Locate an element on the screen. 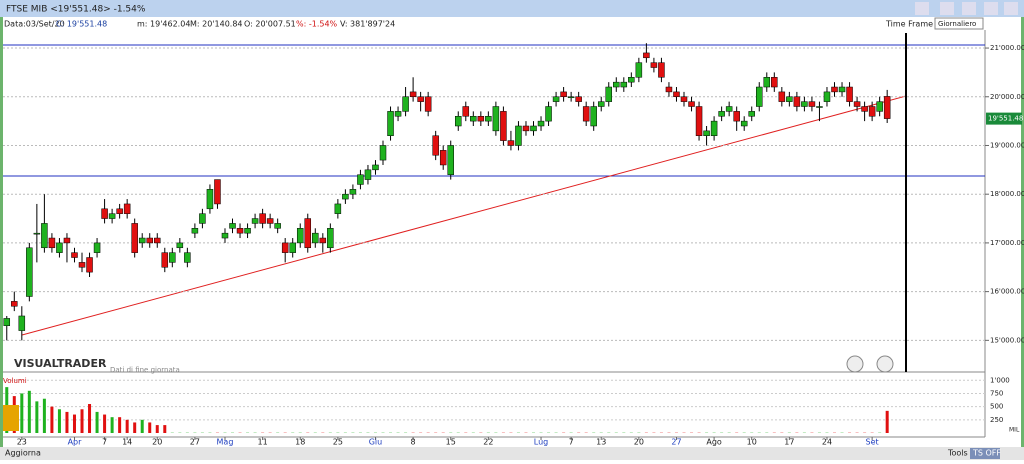 This screenshot has width=1024, height=464. star-button is located at coordinates (922, 8).